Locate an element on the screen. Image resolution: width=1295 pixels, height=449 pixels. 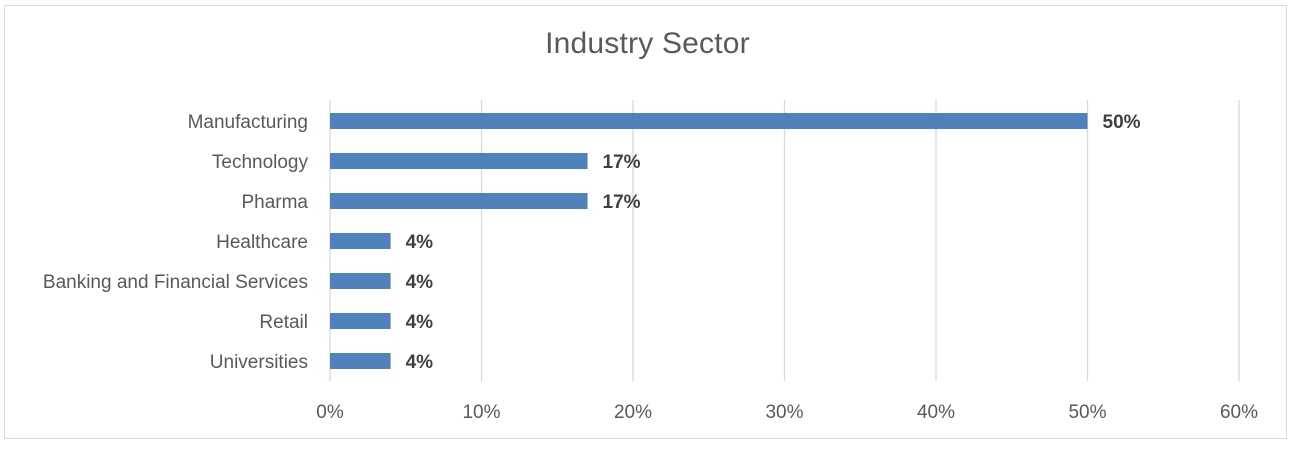
chart-title: Industry Sector is located at coordinates (647, 43).